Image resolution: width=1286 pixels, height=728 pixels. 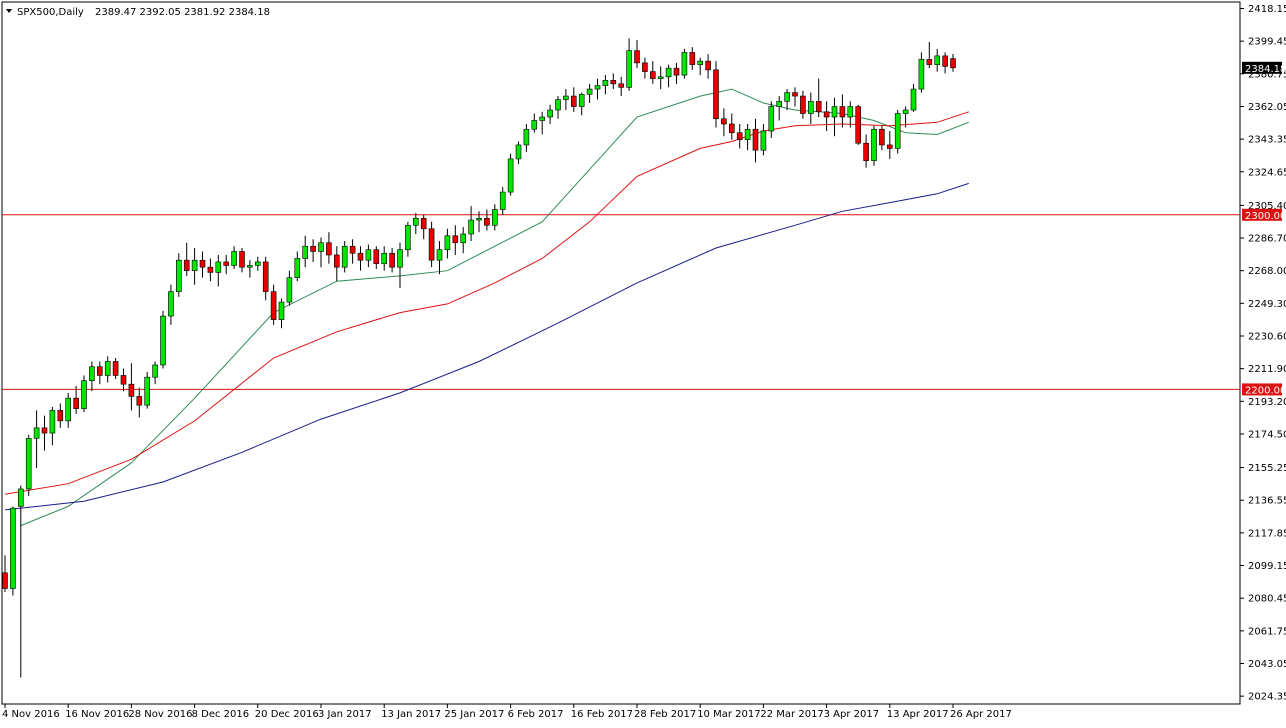 I want to click on y-tick-label: 2380.75, so click(x=1267, y=74).